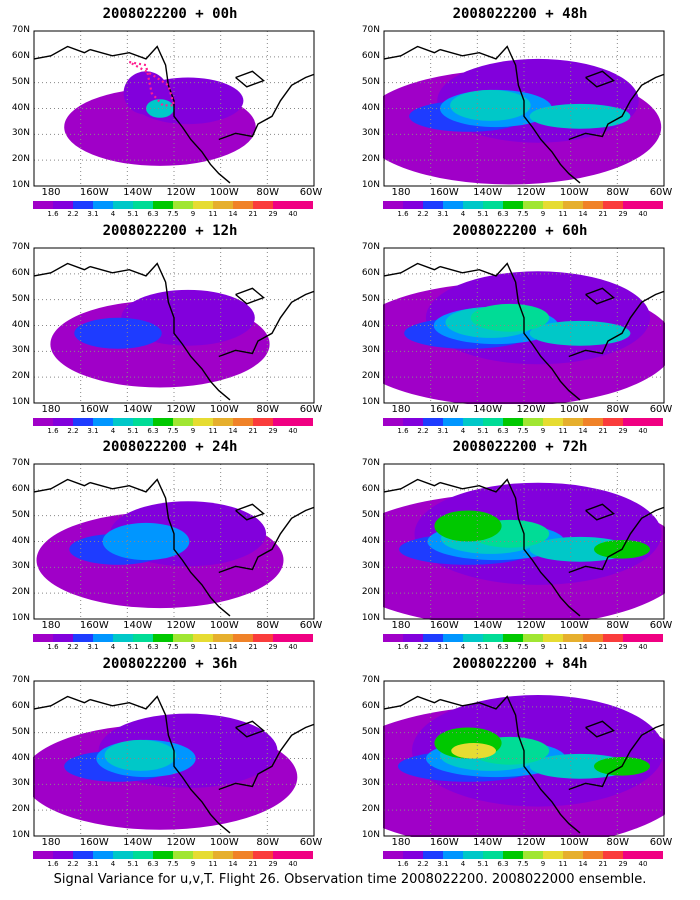 The height and width of the screenshot is (900, 700). What do you see at coordinates (138, 409) in the screenshot?
I see `longitude-label: 140W` at bounding box center [138, 409].